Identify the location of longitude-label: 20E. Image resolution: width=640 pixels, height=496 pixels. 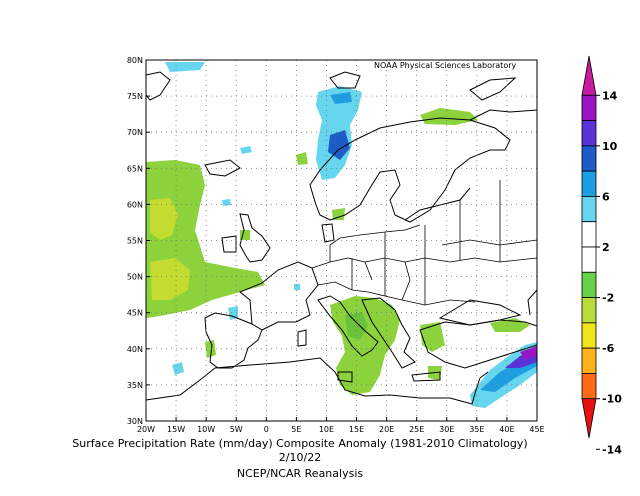
(386, 429).